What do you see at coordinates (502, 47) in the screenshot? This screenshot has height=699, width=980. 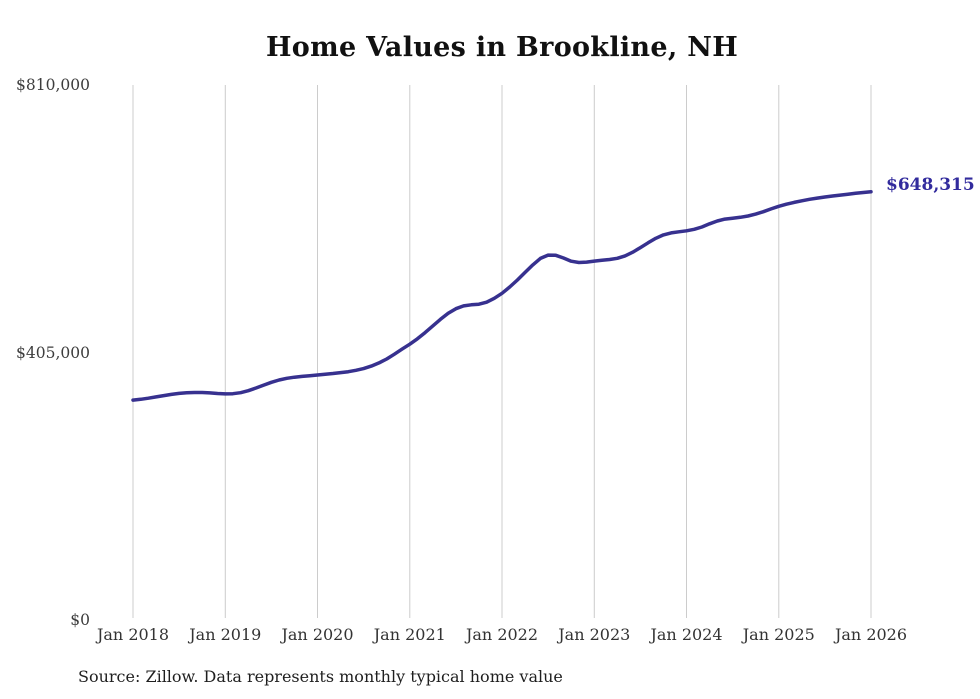 I see `chart-title: Home Values in Brookline, NH` at bounding box center [502, 47].